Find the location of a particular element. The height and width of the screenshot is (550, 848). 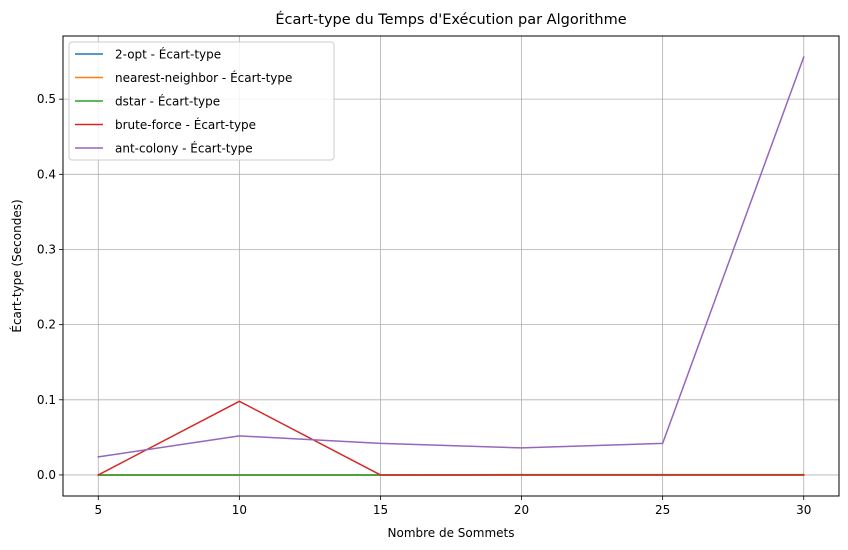

y-tick-label: 0.3 is located at coordinates (46, 249).